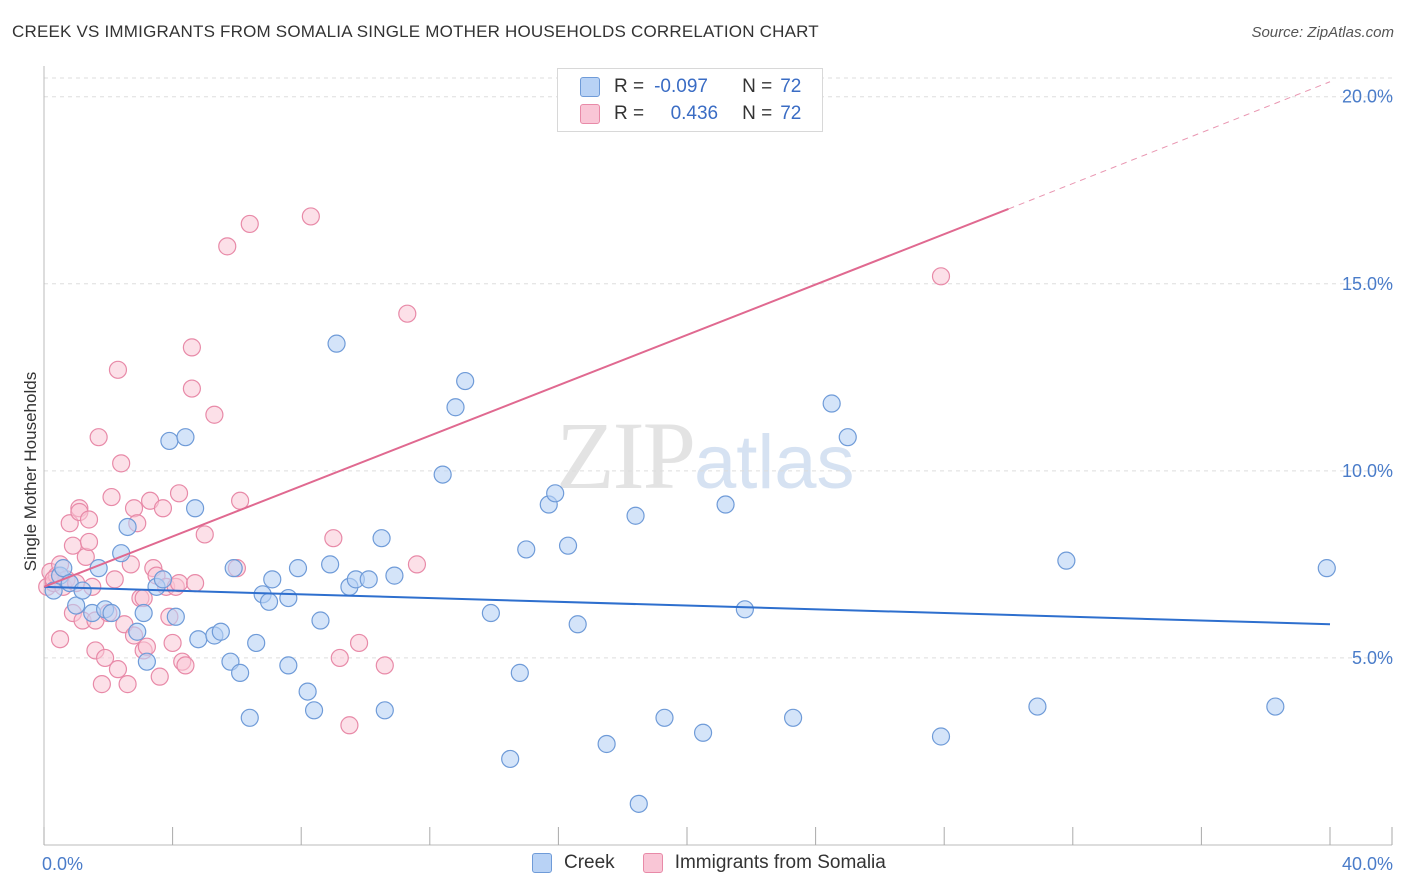 The image size is (1406, 892). Describe the element at coordinates (791, 86) in the screenshot. I see `creek-n-value: 72` at that location.